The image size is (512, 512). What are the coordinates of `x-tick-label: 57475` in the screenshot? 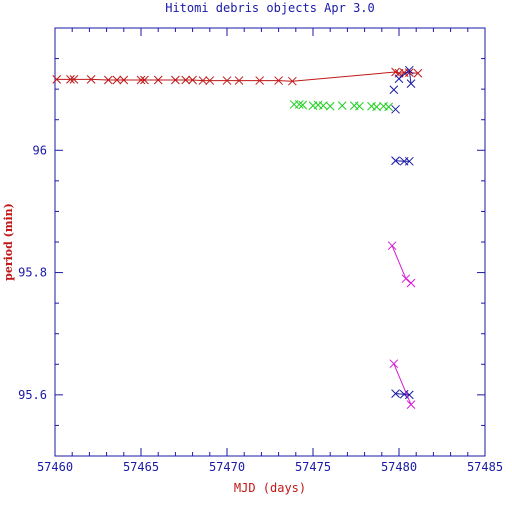 It's located at (313, 467).